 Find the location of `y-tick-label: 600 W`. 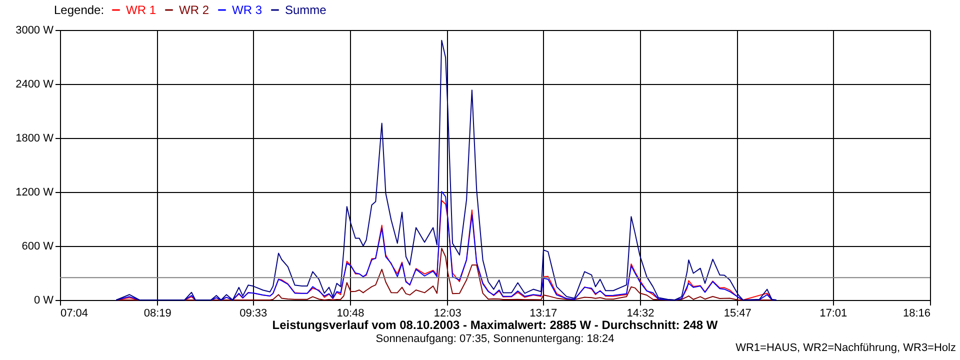

y-tick-label: 600 W is located at coordinates (38, 246).